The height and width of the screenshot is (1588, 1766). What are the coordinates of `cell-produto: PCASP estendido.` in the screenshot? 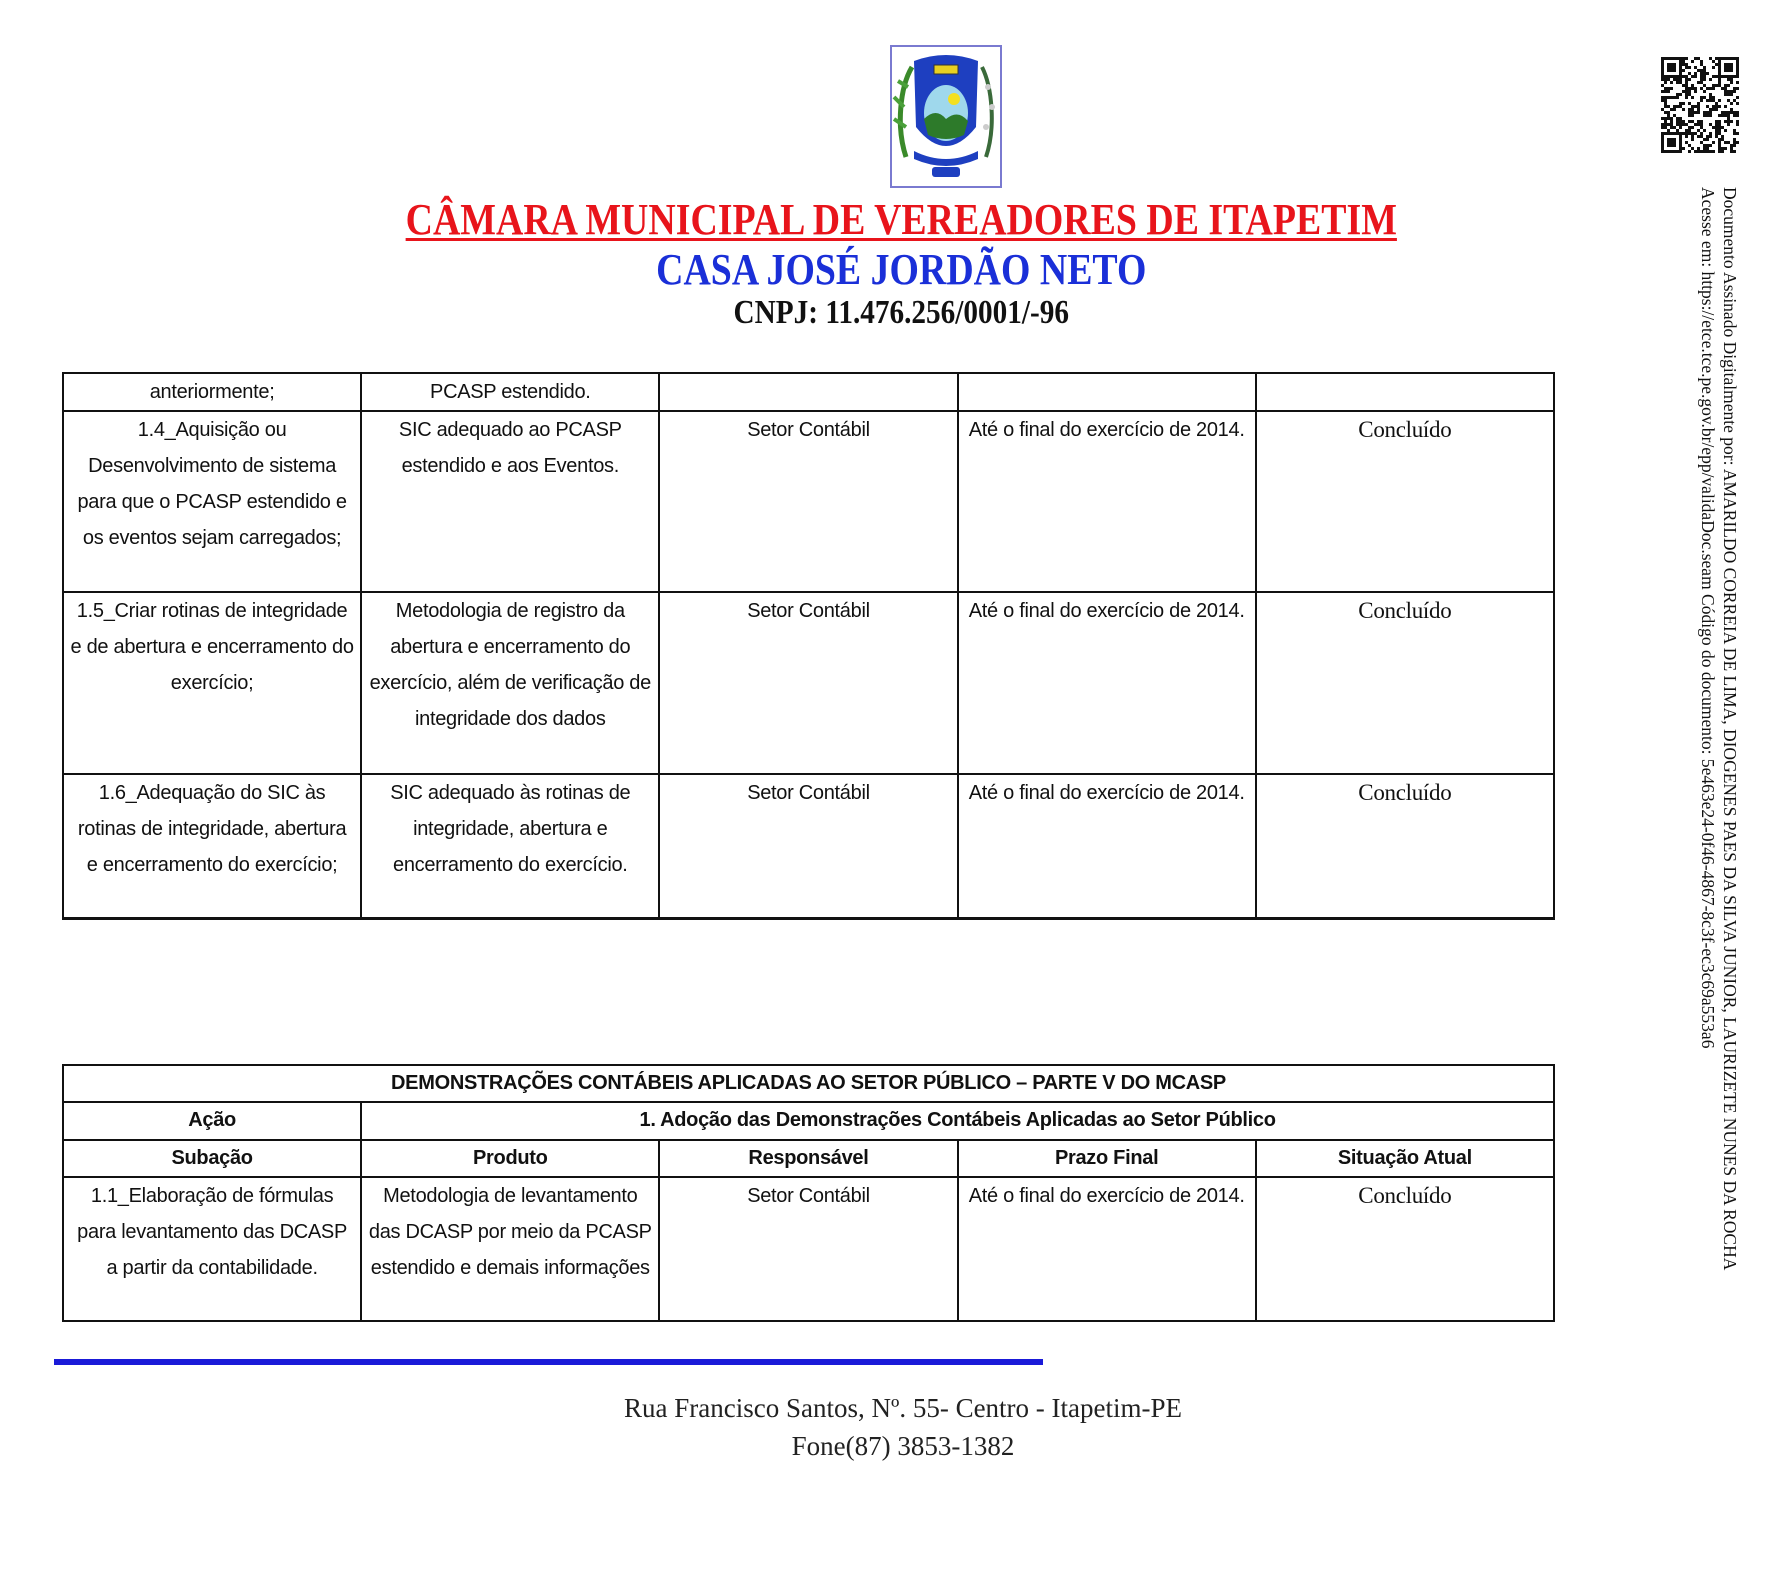 It's located at (510, 392).